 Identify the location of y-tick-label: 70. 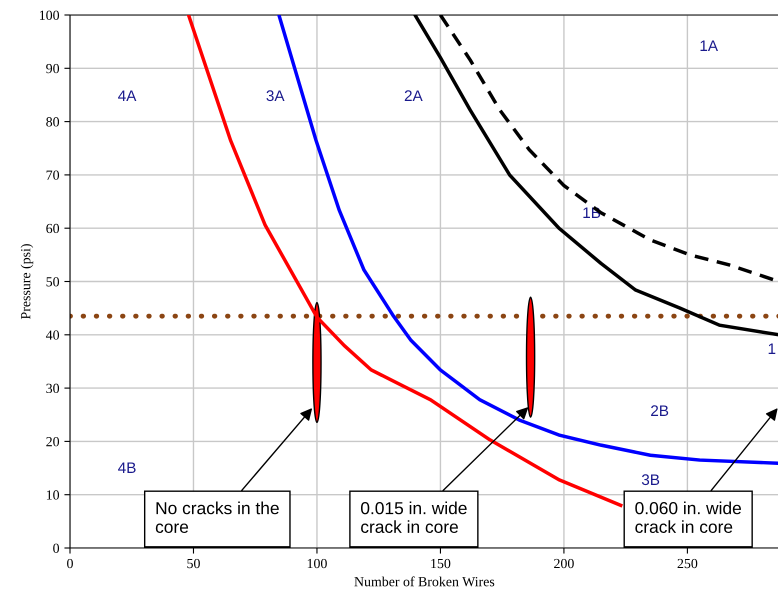
(53, 175).